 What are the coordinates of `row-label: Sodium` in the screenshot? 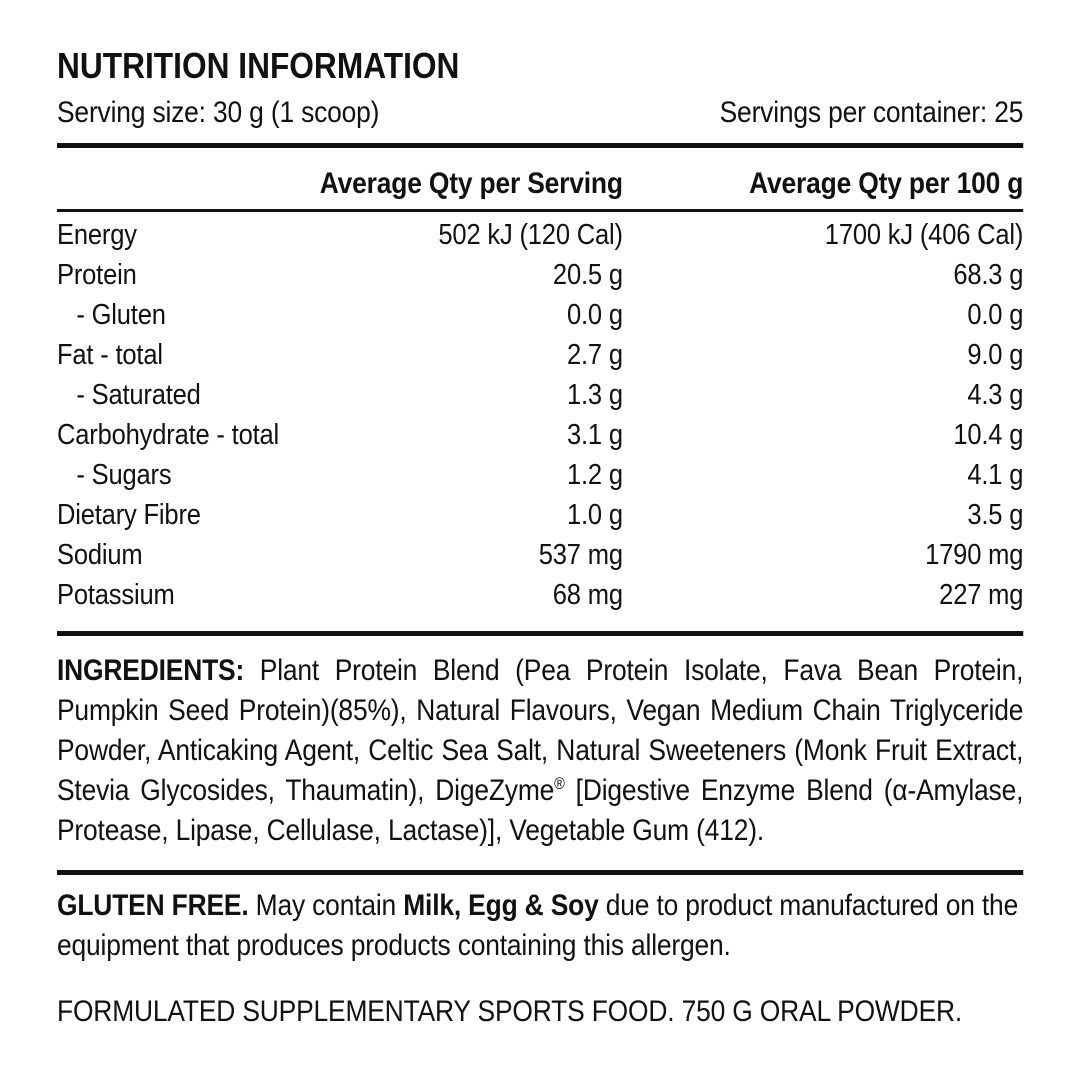 It's located at (100, 555).